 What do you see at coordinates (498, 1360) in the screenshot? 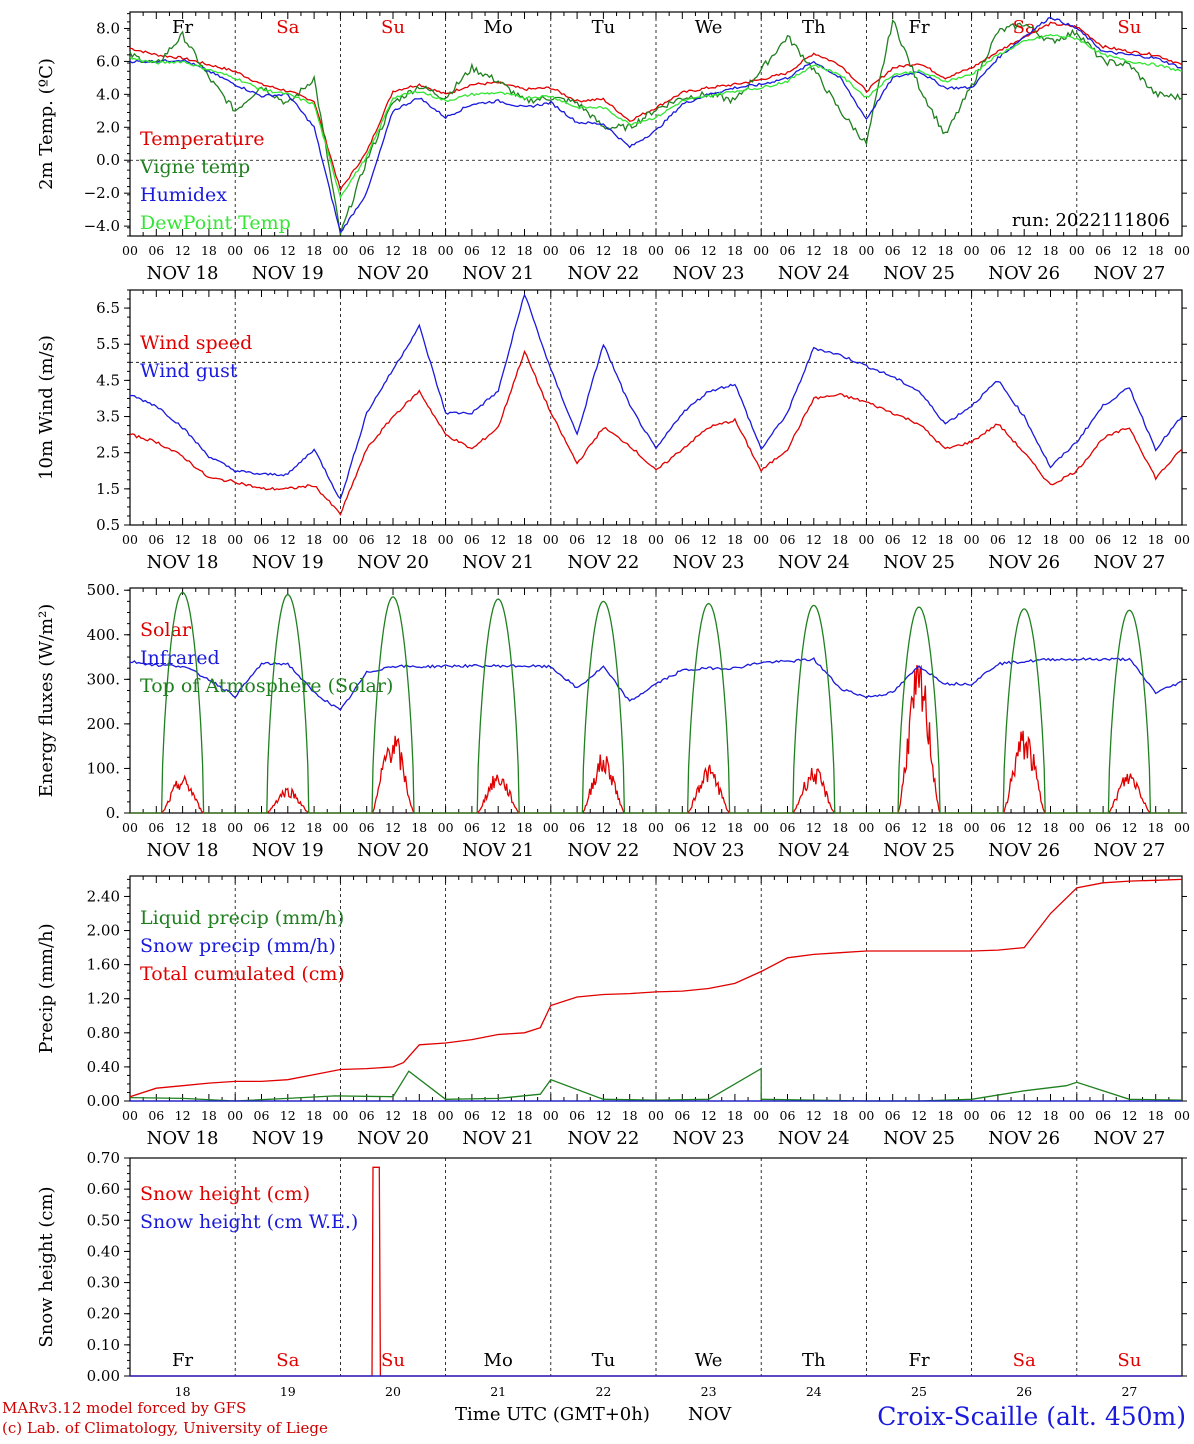
I see `weekday-label: Mo` at bounding box center [498, 1360].